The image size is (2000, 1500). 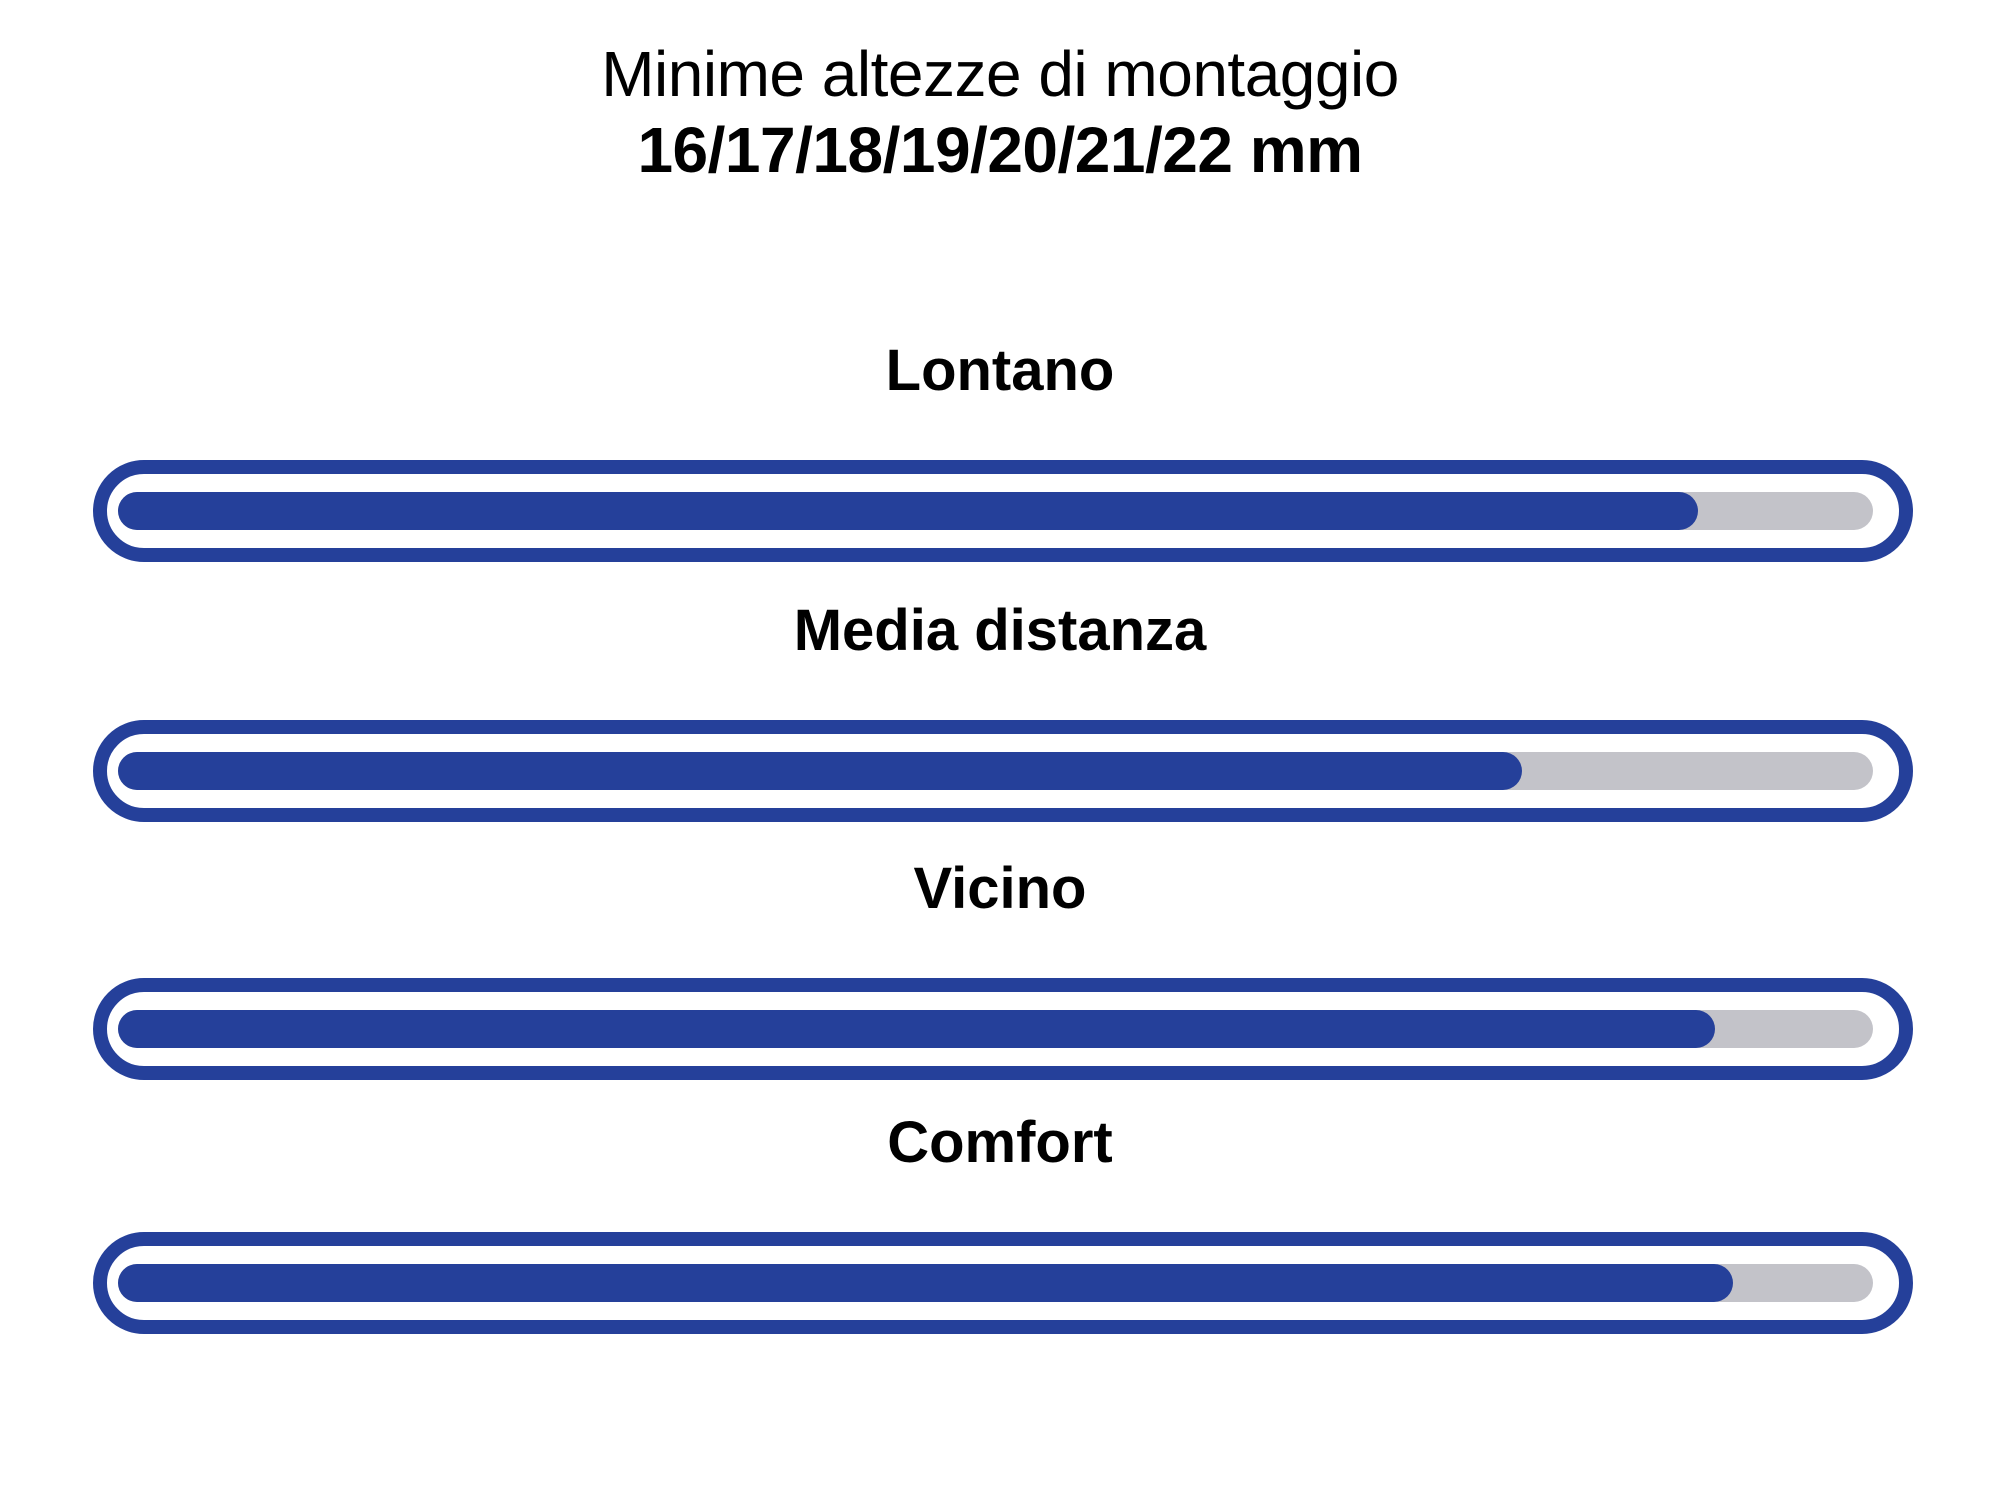 What do you see at coordinates (1000, 150) in the screenshot?
I see `page-title-line-2: 16/17/18/19/20/21/22 mm` at bounding box center [1000, 150].